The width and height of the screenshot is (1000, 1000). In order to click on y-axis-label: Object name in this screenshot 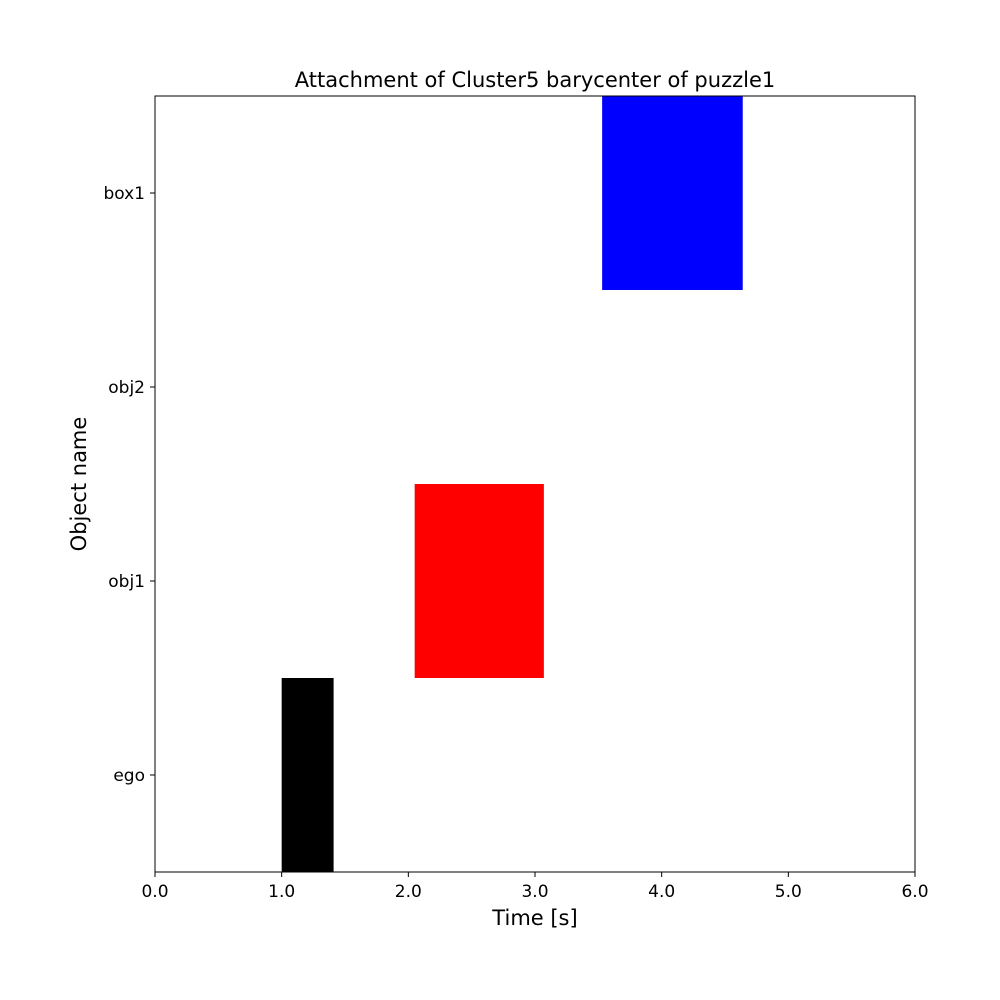, I will do `click(79, 484)`.